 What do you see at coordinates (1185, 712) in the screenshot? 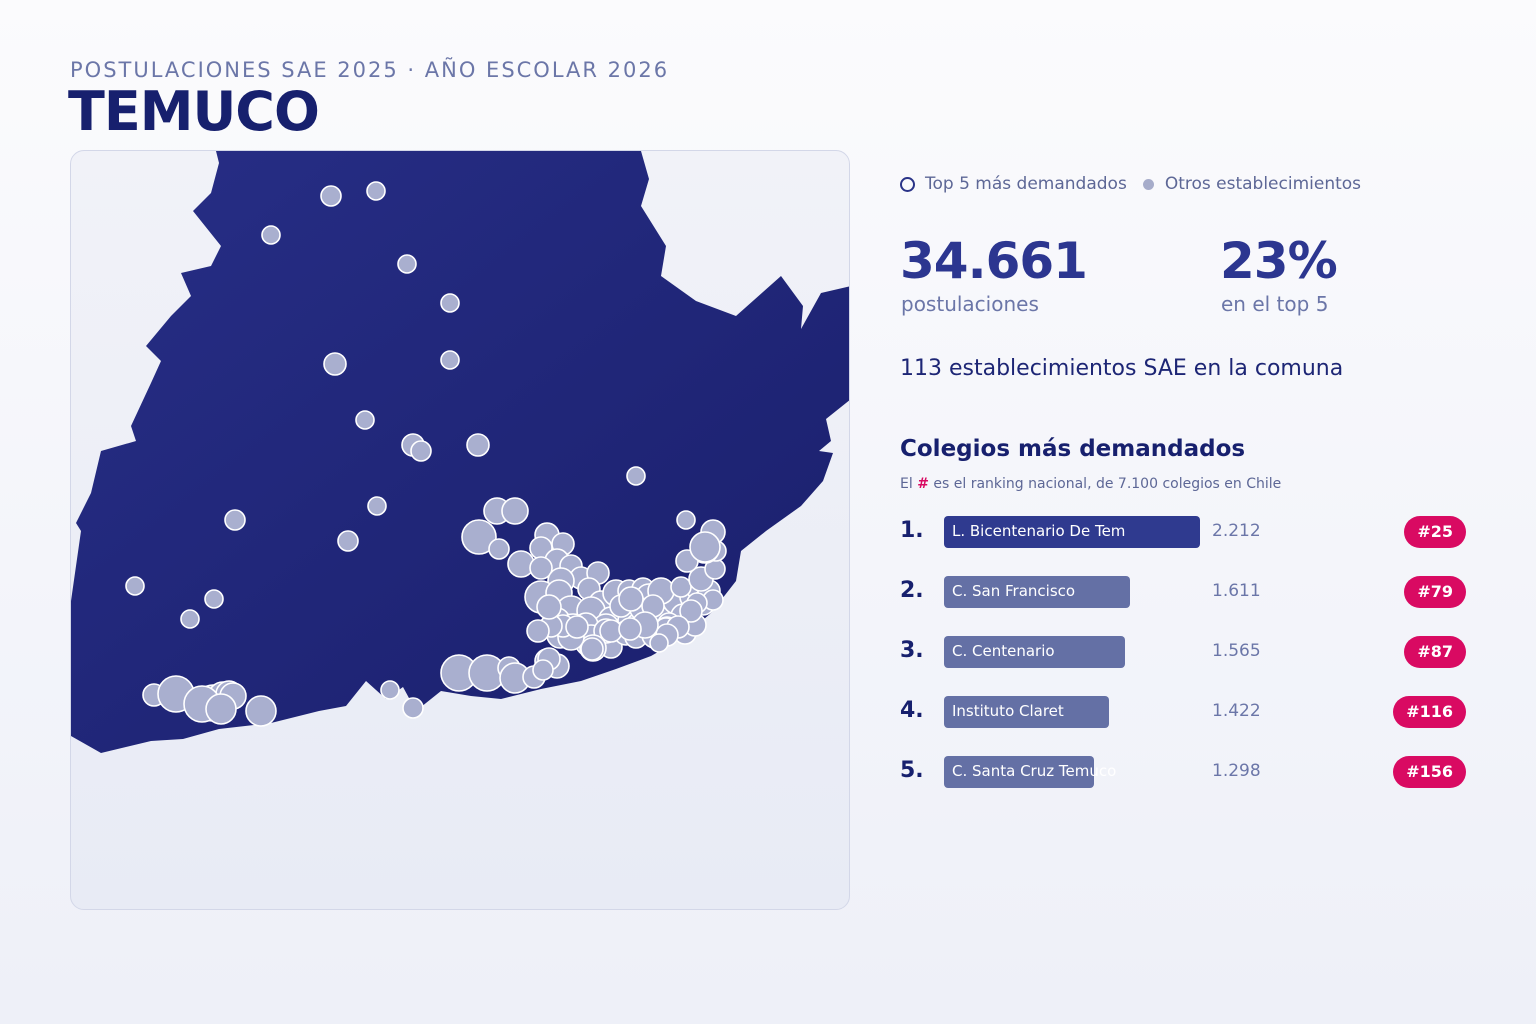
I see `ranking-row: 4. Instituto Claret 1.422 #116` at bounding box center [1185, 712].